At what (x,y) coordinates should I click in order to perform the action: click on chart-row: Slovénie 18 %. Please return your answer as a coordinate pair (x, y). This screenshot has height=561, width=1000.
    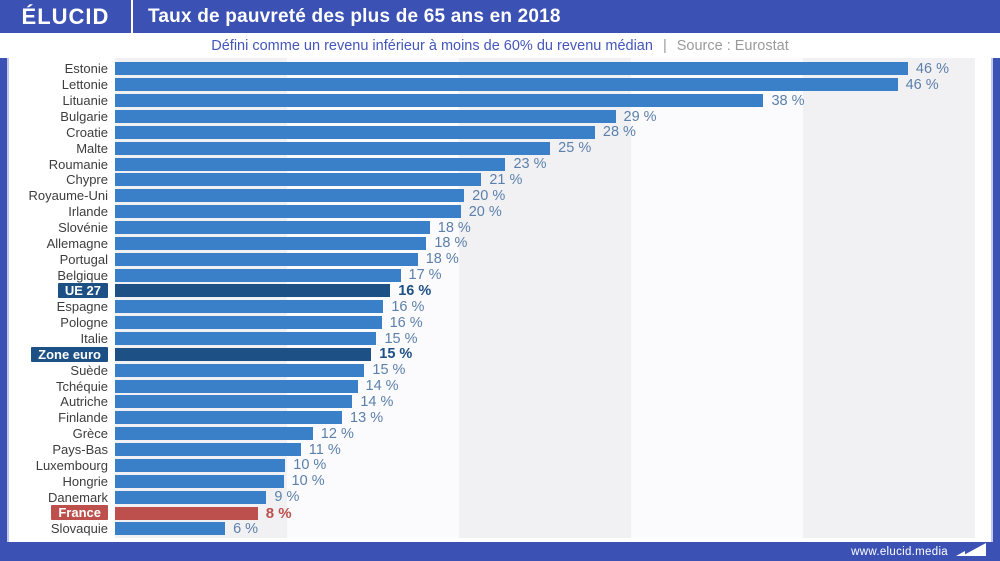
    Looking at the image, I should click on (500, 228).